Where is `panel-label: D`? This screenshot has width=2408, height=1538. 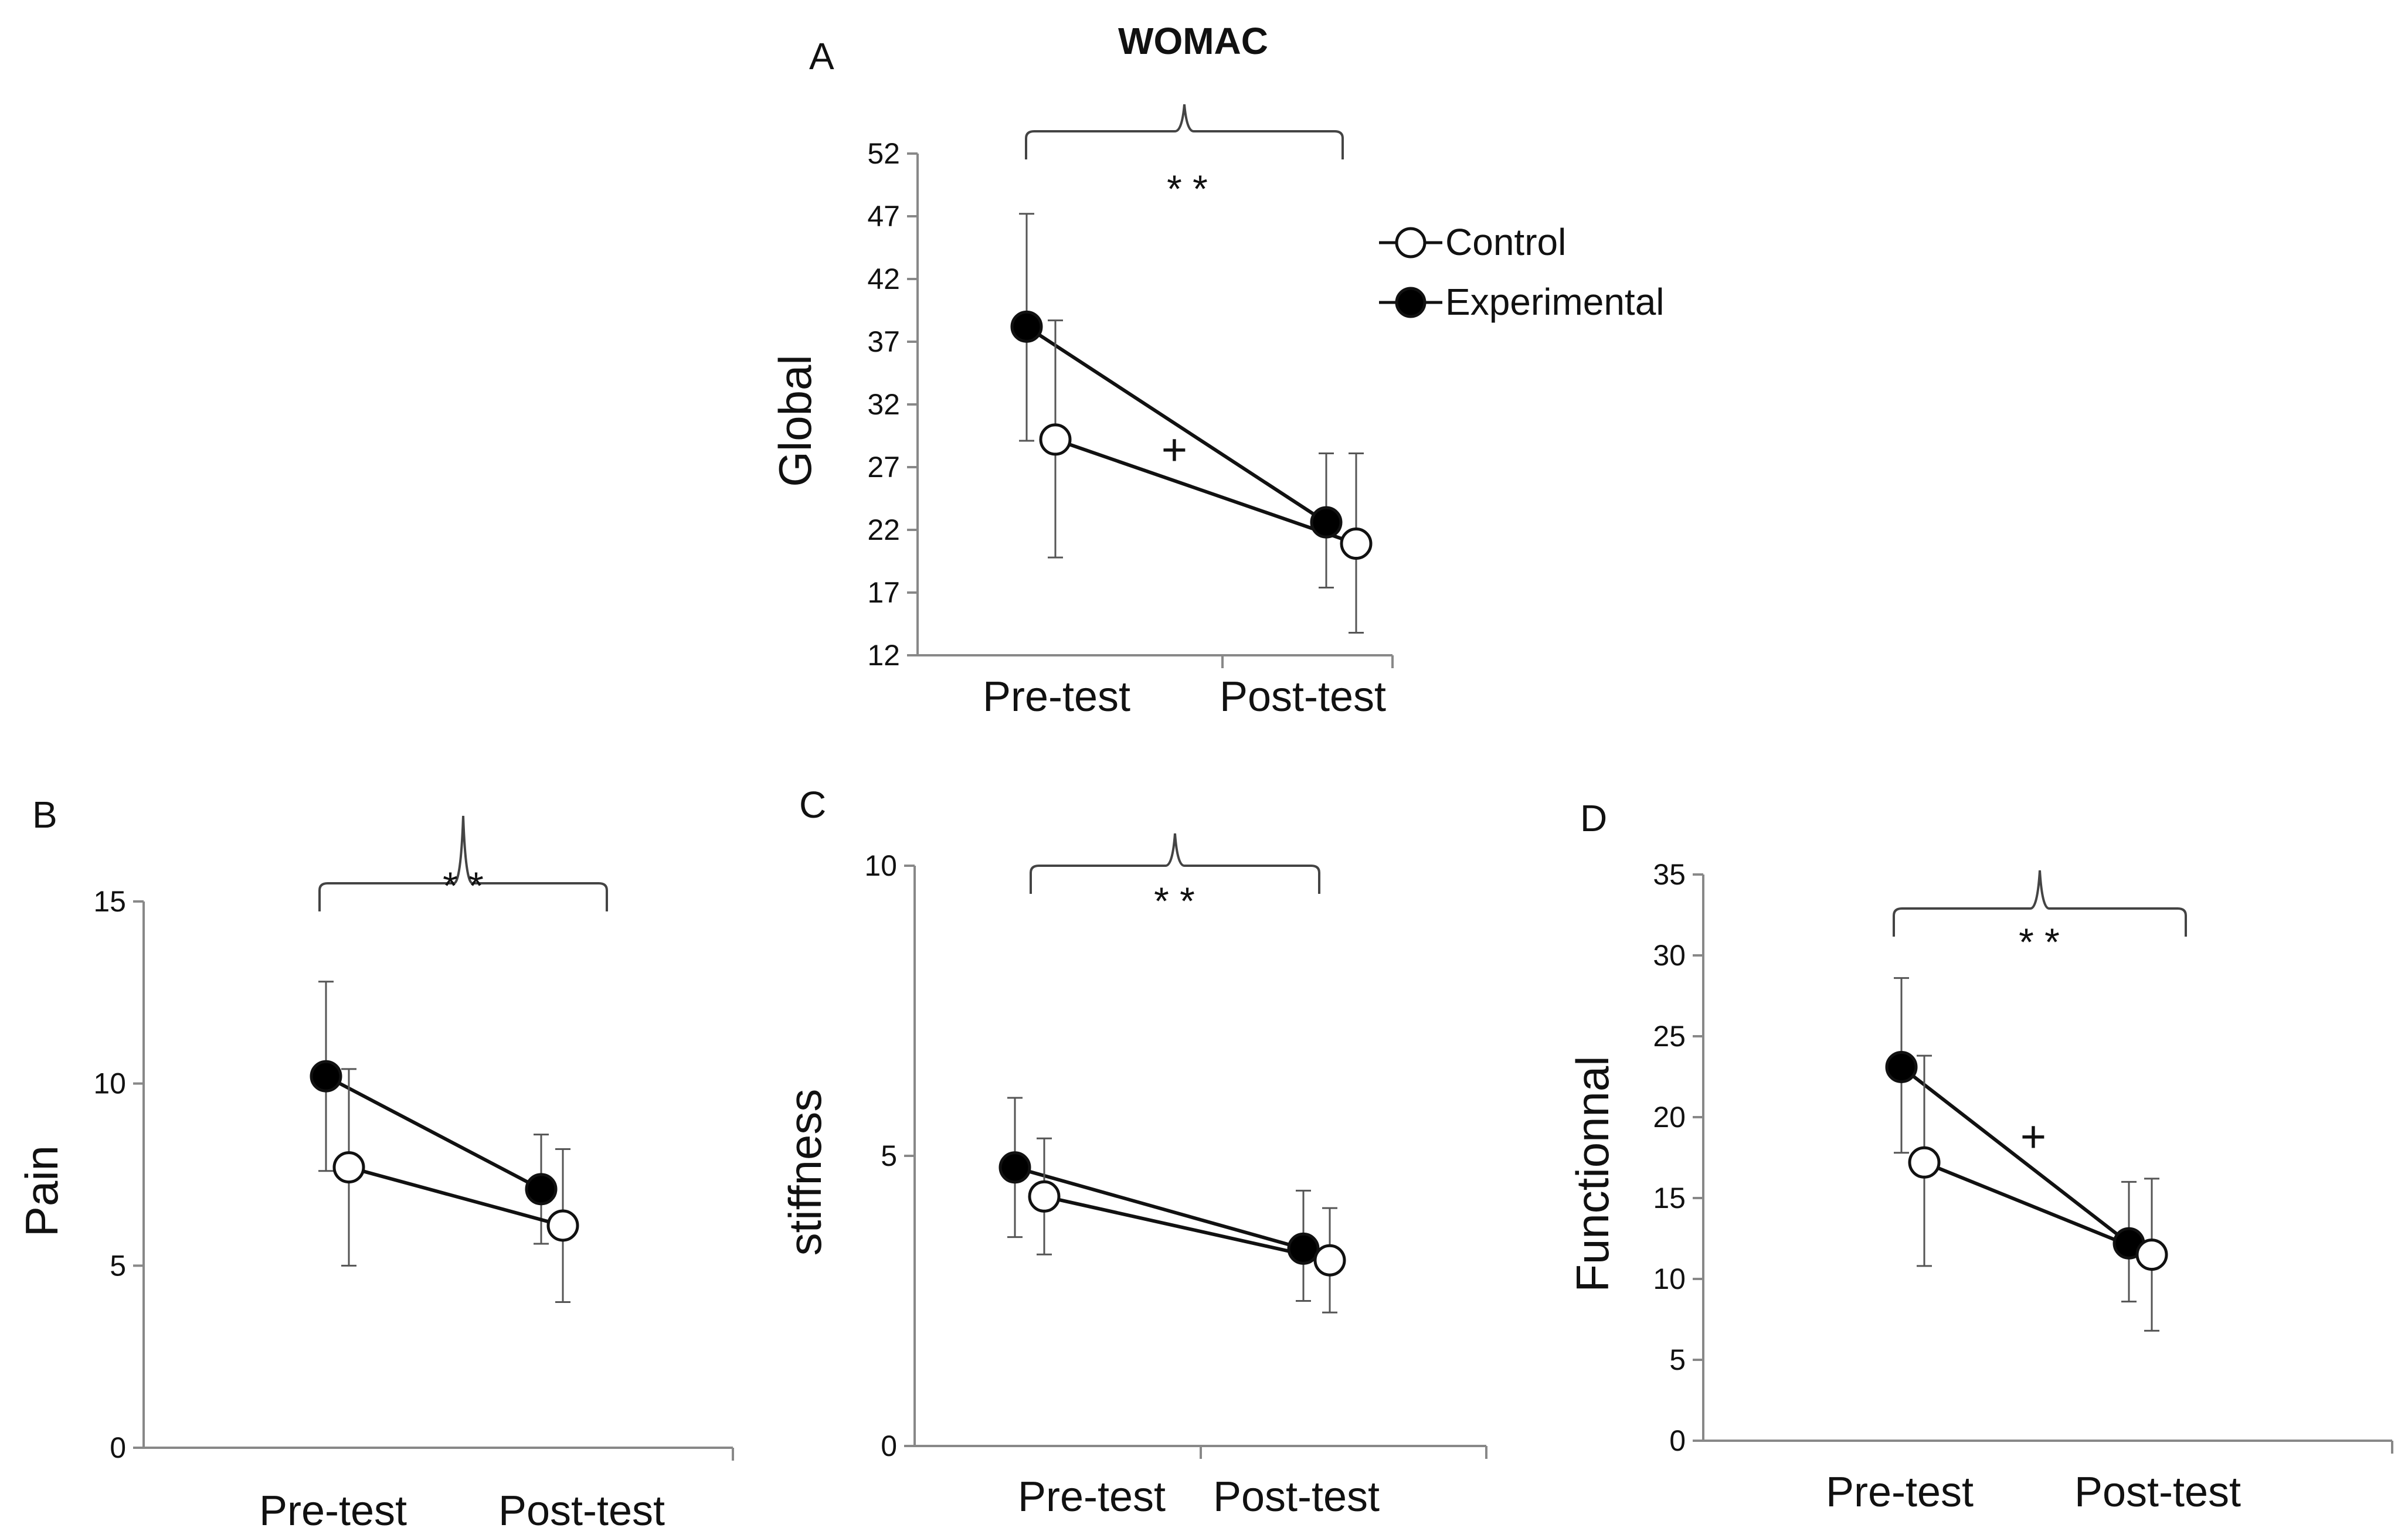 panel-label: D is located at coordinates (1593, 818).